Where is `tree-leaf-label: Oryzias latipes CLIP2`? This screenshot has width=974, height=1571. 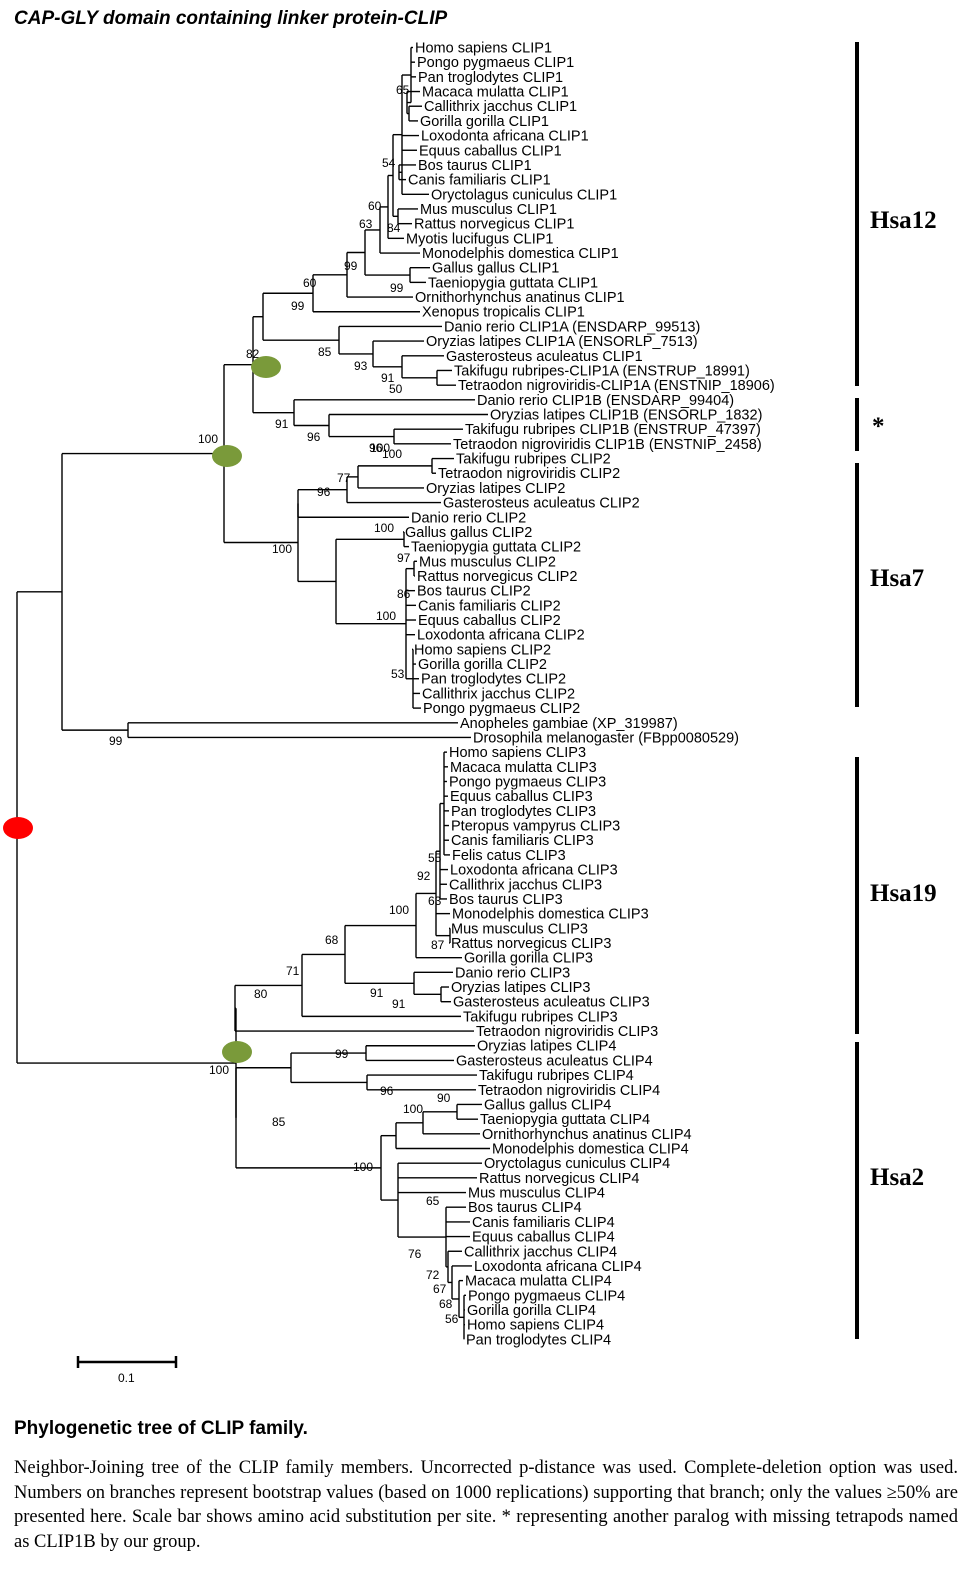
tree-leaf-label: Oryzias latipes CLIP2 is located at coordinates (495, 489).